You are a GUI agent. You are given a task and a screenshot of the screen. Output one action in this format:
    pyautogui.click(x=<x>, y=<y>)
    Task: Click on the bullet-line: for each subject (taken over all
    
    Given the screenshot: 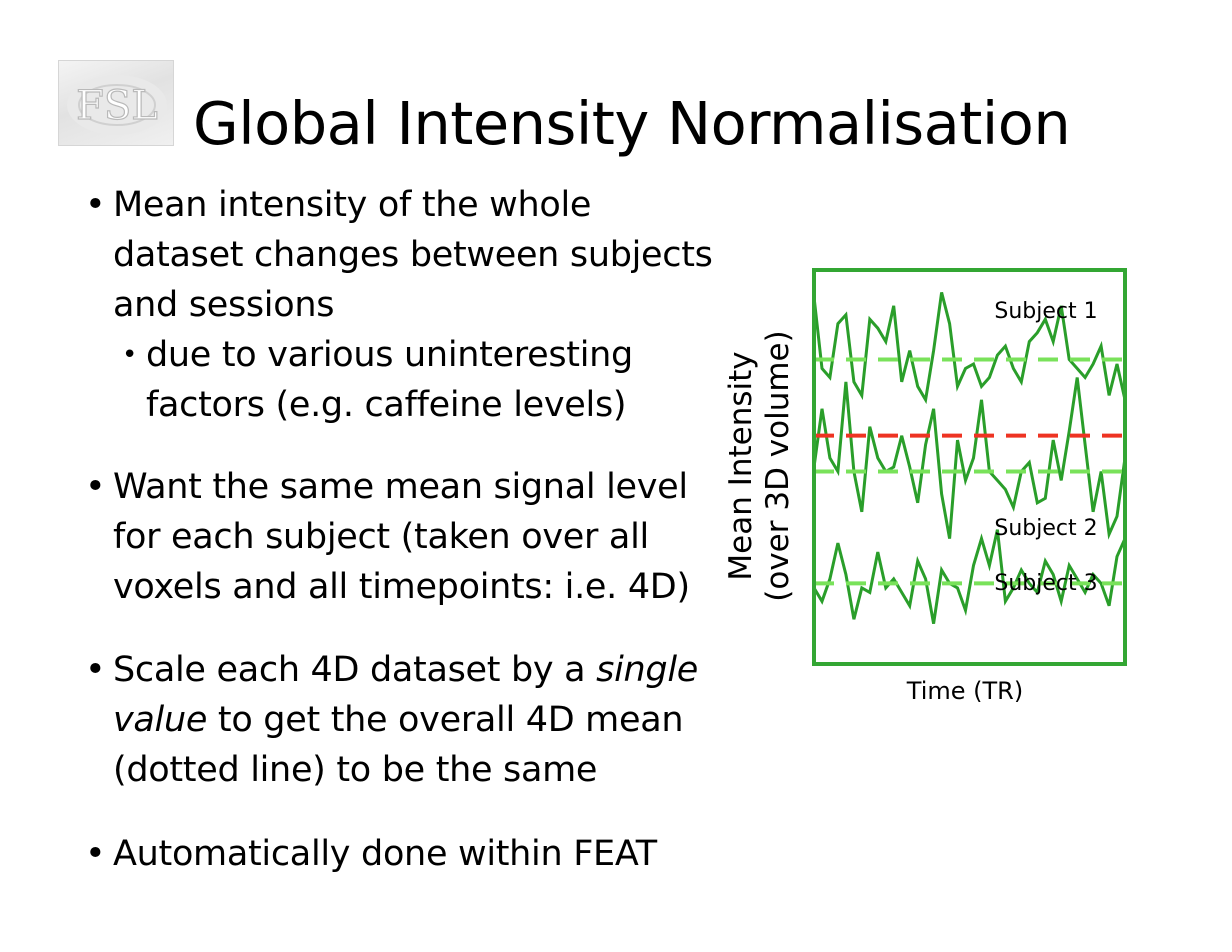 What is the action you would take?
    pyautogui.click(x=381, y=537)
    